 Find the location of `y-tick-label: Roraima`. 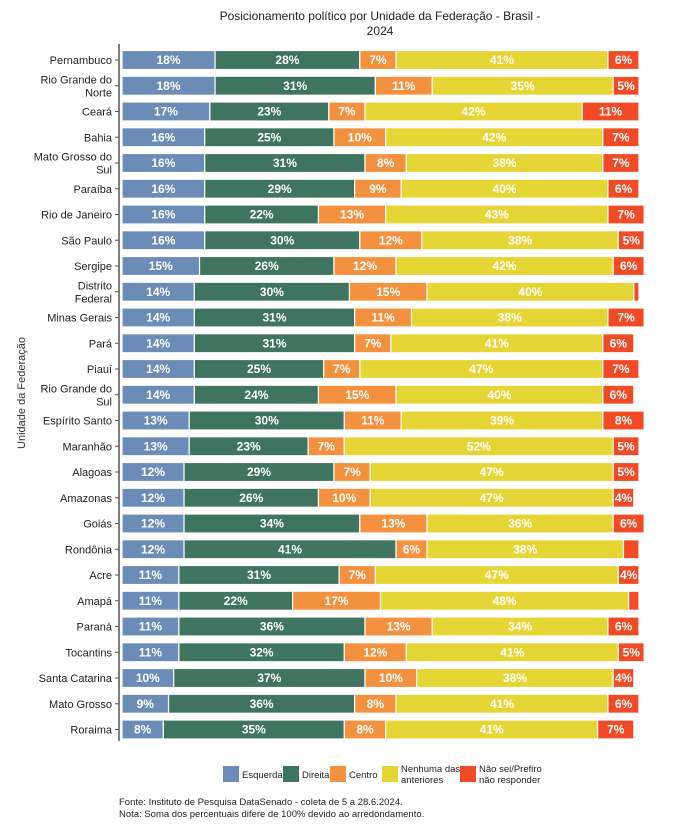

y-tick-label: Roraima is located at coordinates (91, 731).